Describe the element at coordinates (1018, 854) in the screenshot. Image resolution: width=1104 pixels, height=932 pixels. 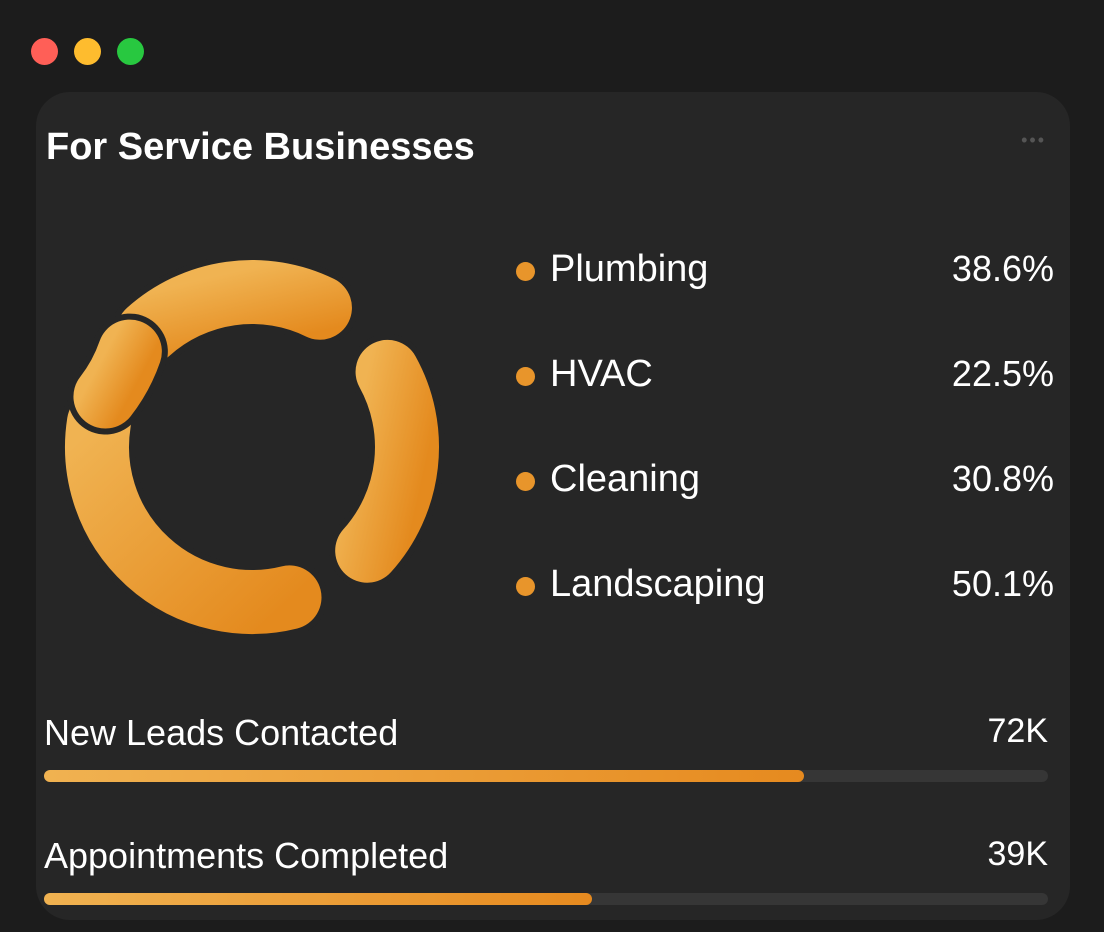
I see `metric-value: 39K` at that location.